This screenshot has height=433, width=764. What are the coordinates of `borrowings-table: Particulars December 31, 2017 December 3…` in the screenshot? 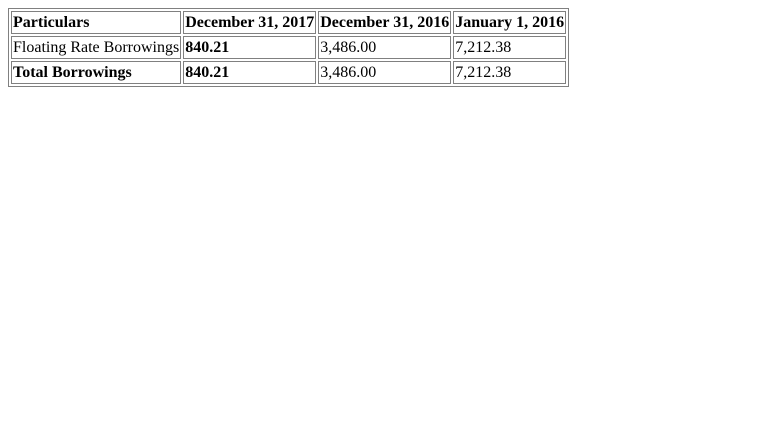 It's located at (289, 47).